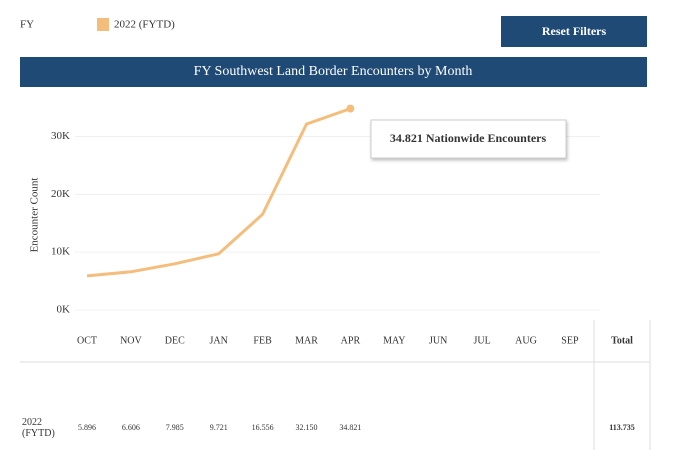 This screenshot has width=693, height=452. I want to click on y-tick-label: 10K, so click(60, 252).